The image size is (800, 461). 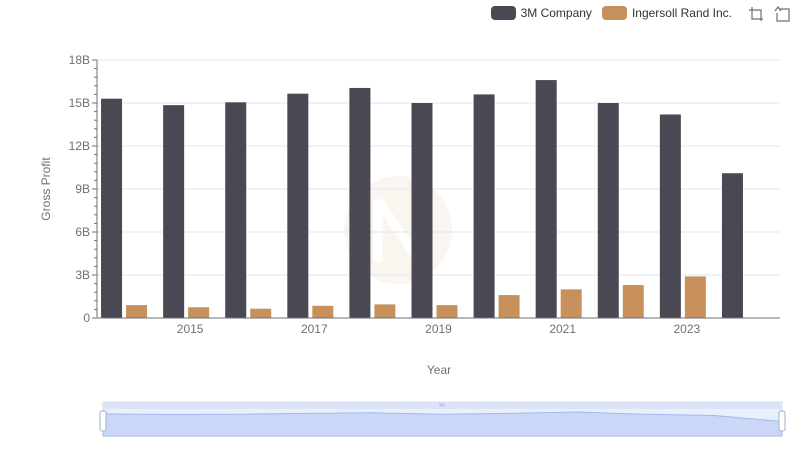 What do you see at coordinates (86, 318) in the screenshot?
I see `y-tick-label: 0` at bounding box center [86, 318].